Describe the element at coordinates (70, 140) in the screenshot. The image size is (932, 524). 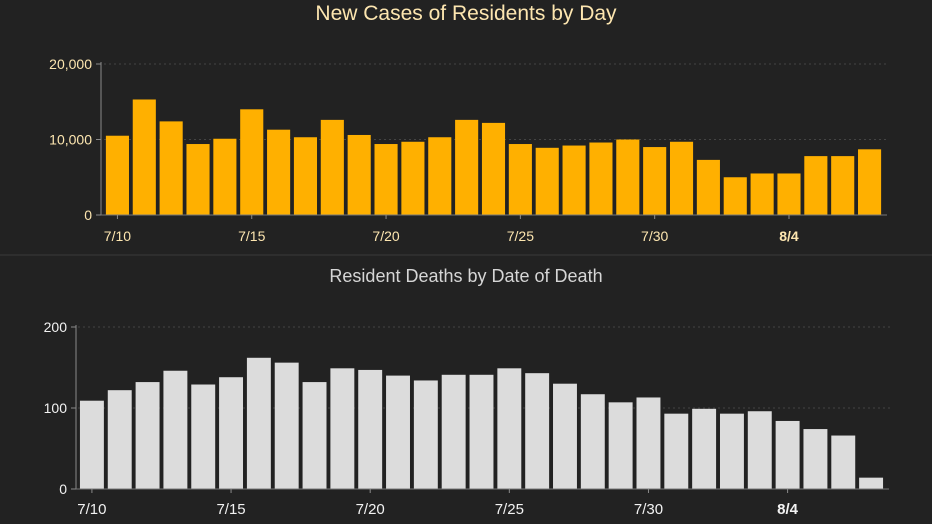
I see `y-tick-label: 10,000` at that location.